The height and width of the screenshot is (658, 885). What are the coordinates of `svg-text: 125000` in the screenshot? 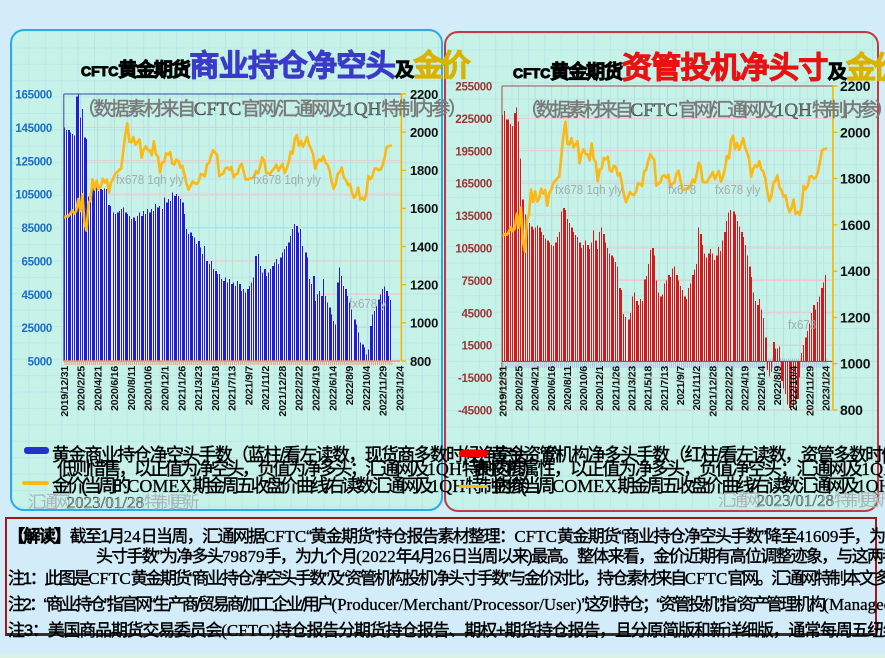 It's located at (33, 162).